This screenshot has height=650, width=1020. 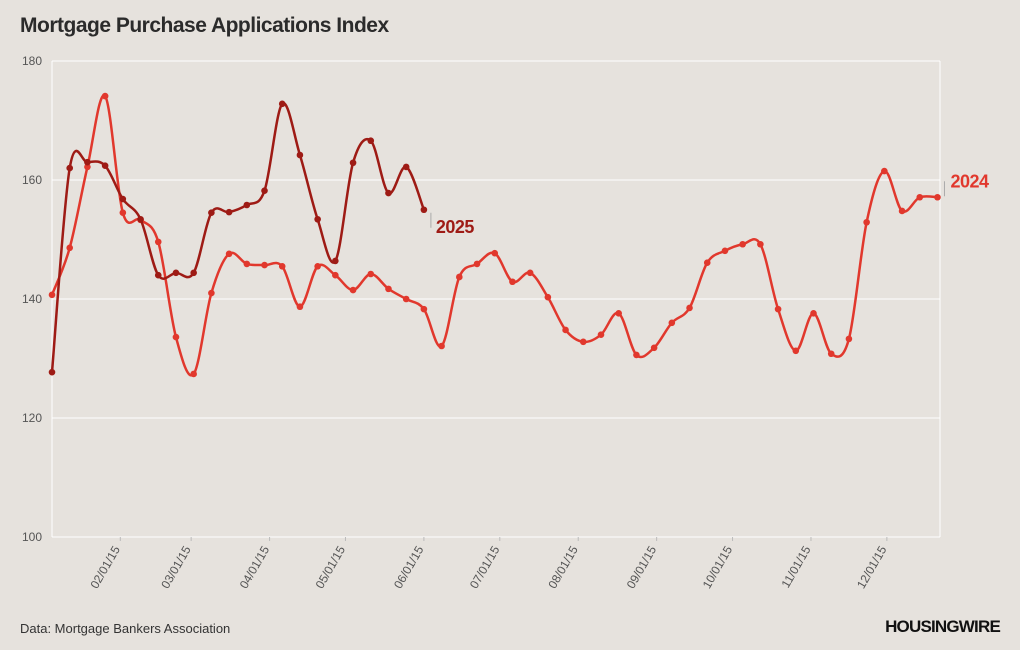 I want to click on y-tick-label: 140, so click(x=32, y=299).